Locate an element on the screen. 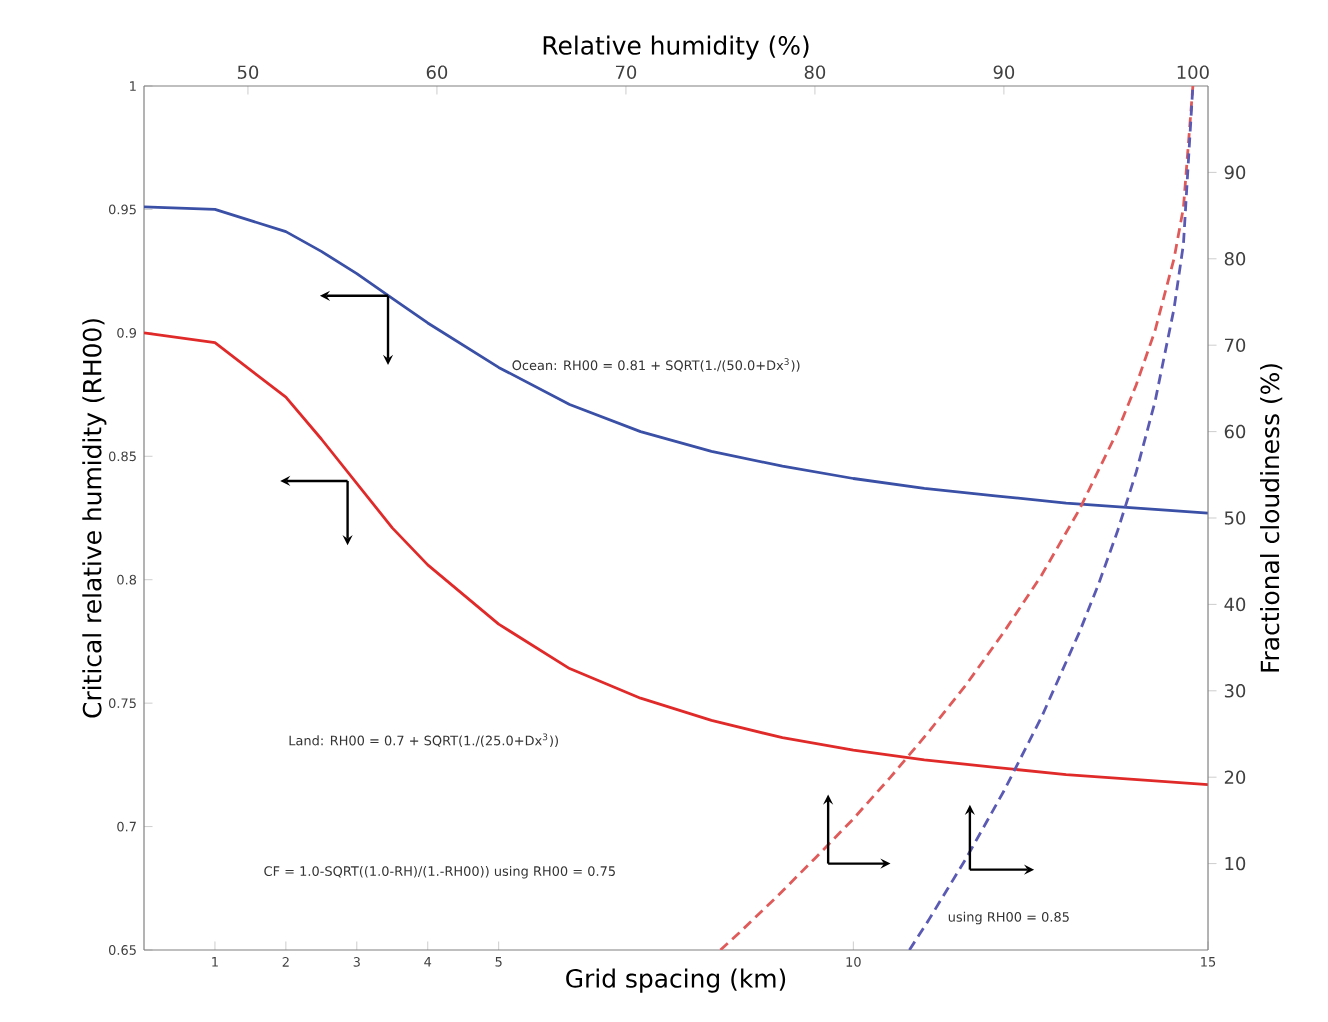  x-tick-label: 80 is located at coordinates (815, 72).